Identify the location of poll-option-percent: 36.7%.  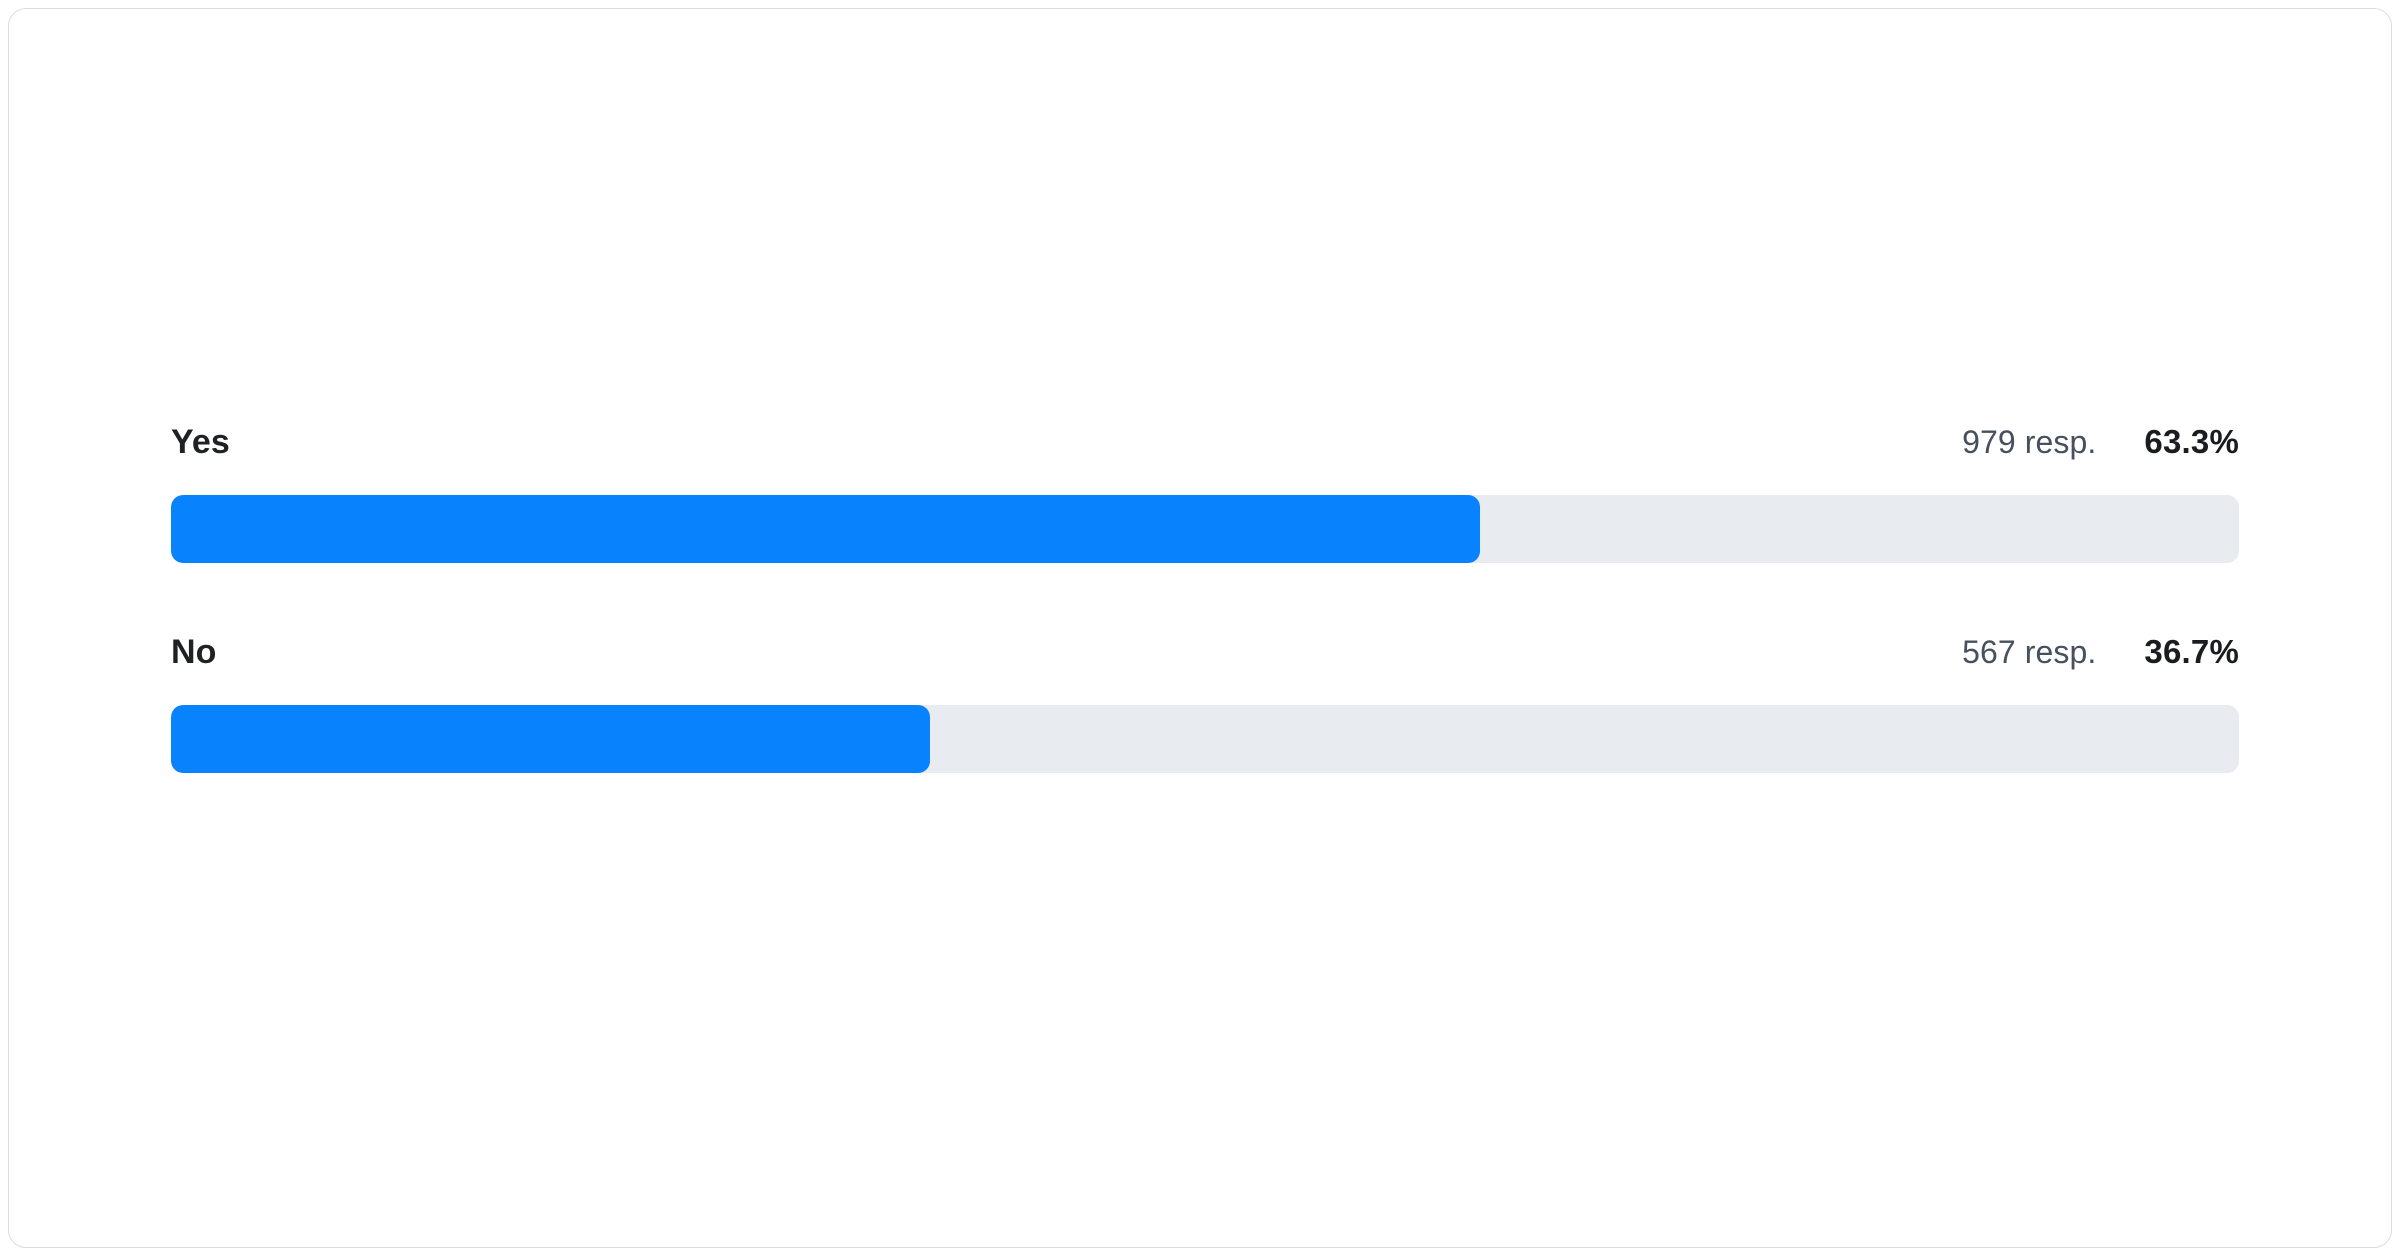
(2191, 651).